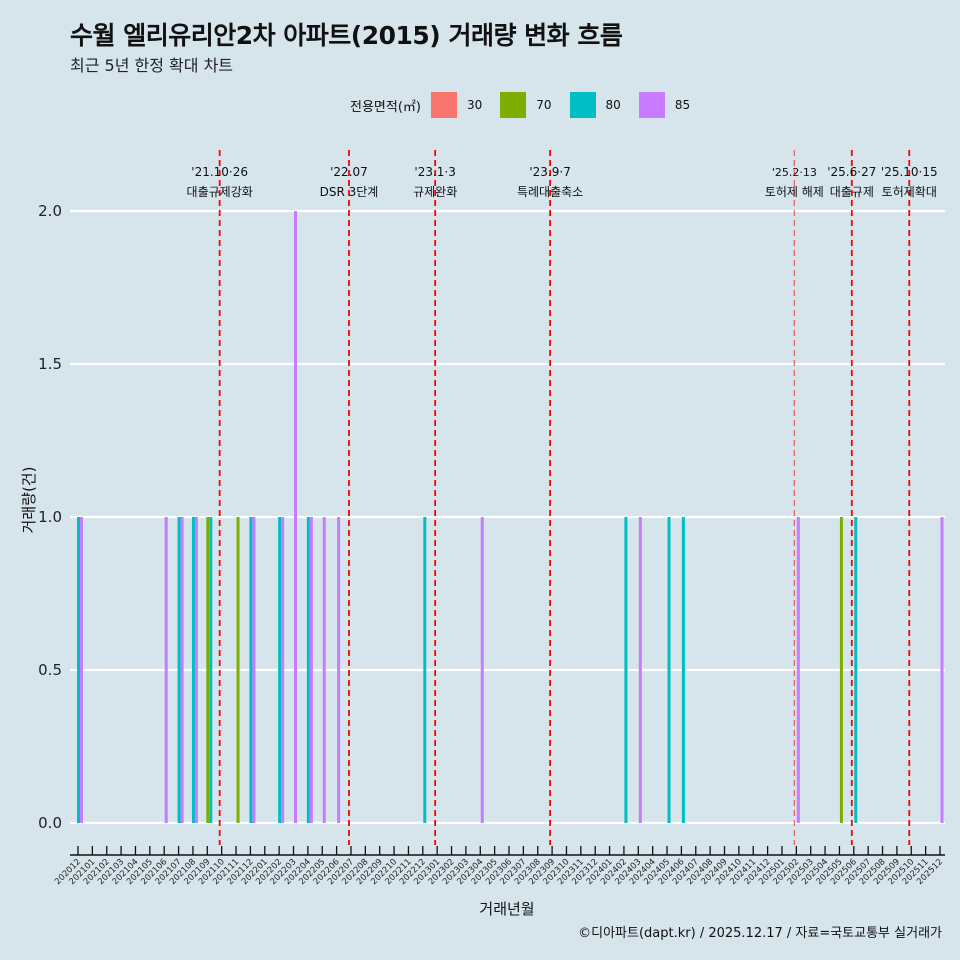 The width and height of the screenshot is (960, 960). I want to click on event-label: 토허제확대, so click(909, 192).